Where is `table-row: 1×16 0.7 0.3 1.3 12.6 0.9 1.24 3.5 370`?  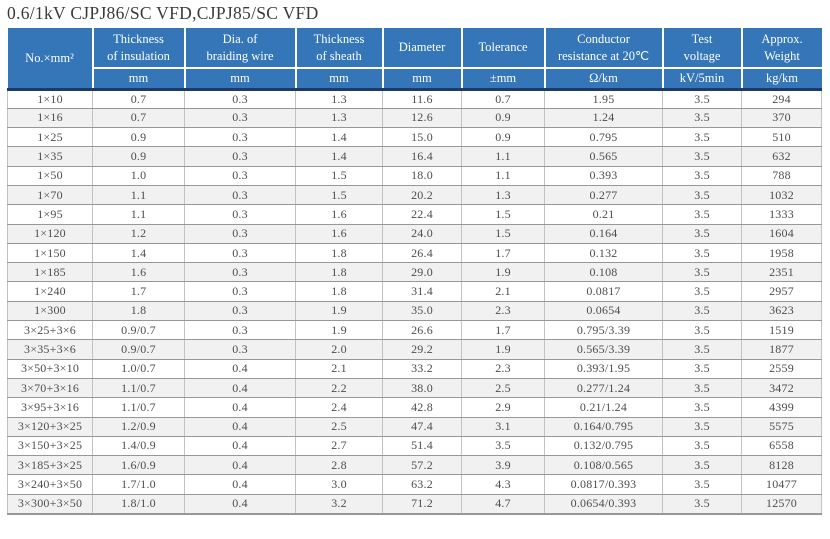
table-row: 1×16 0.7 0.3 1.3 12.6 0.9 1.24 3.5 370 is located at coordinates (414, 118).